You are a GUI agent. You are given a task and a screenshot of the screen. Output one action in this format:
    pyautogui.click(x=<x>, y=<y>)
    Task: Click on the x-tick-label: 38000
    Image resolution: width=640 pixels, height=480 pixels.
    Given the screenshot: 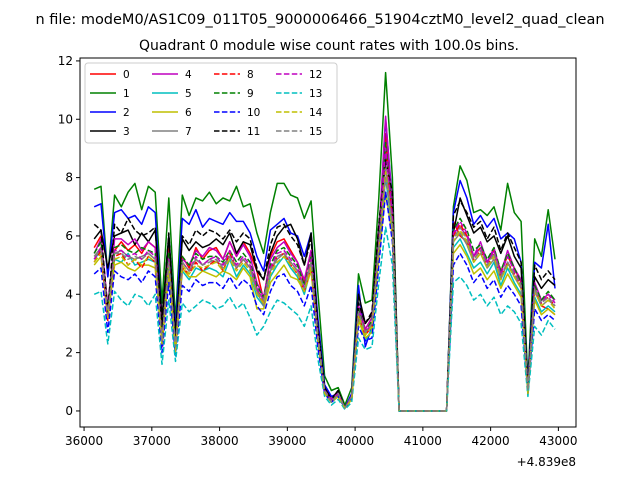 What is the action you would take?
    pyautogui.click(x=219, y=441)
    